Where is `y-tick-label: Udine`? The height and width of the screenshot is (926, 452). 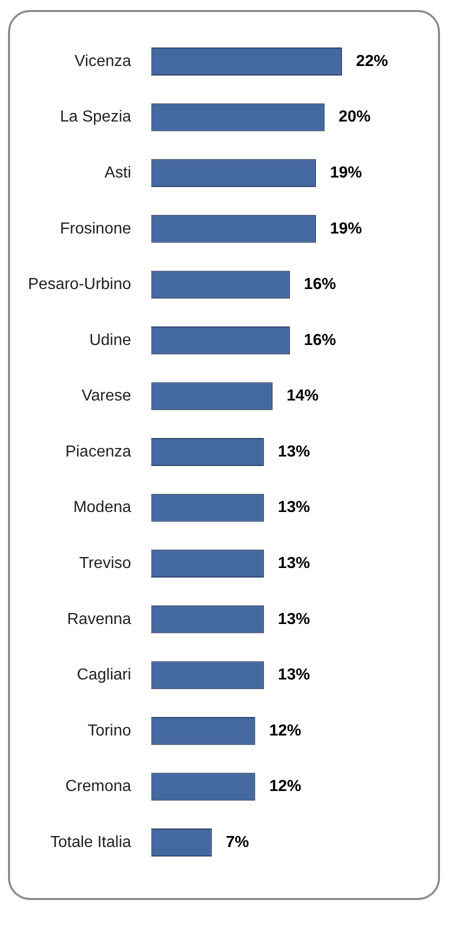 y-tick-label: Udine is located at coordinates (110, 340).